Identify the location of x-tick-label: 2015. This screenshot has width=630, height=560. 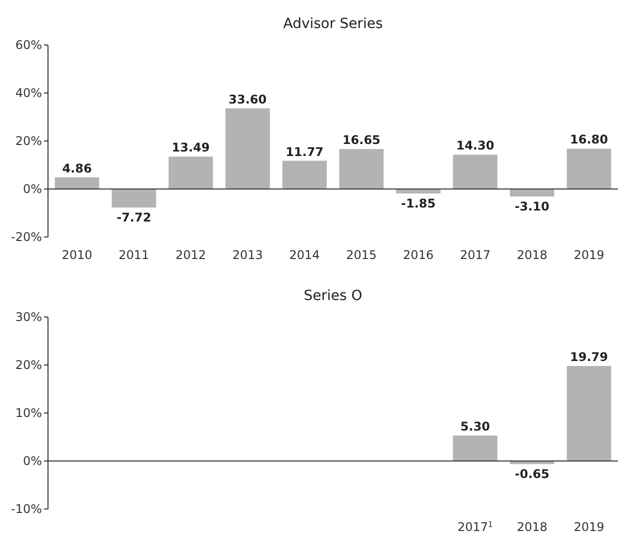
(361, 255).